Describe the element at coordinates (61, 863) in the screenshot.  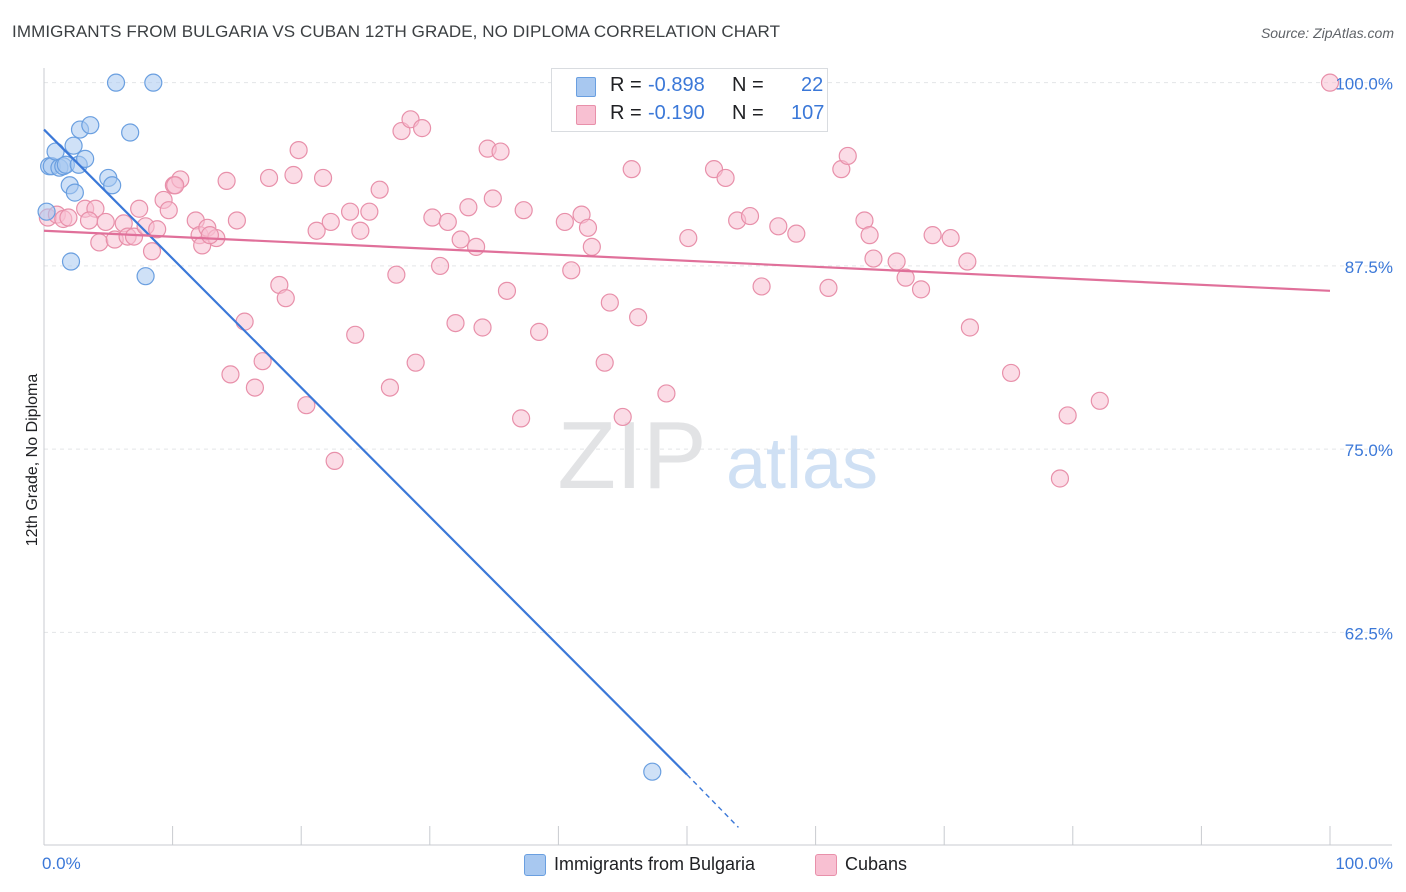
I see `x-tick-label: 0.0%` at that location.